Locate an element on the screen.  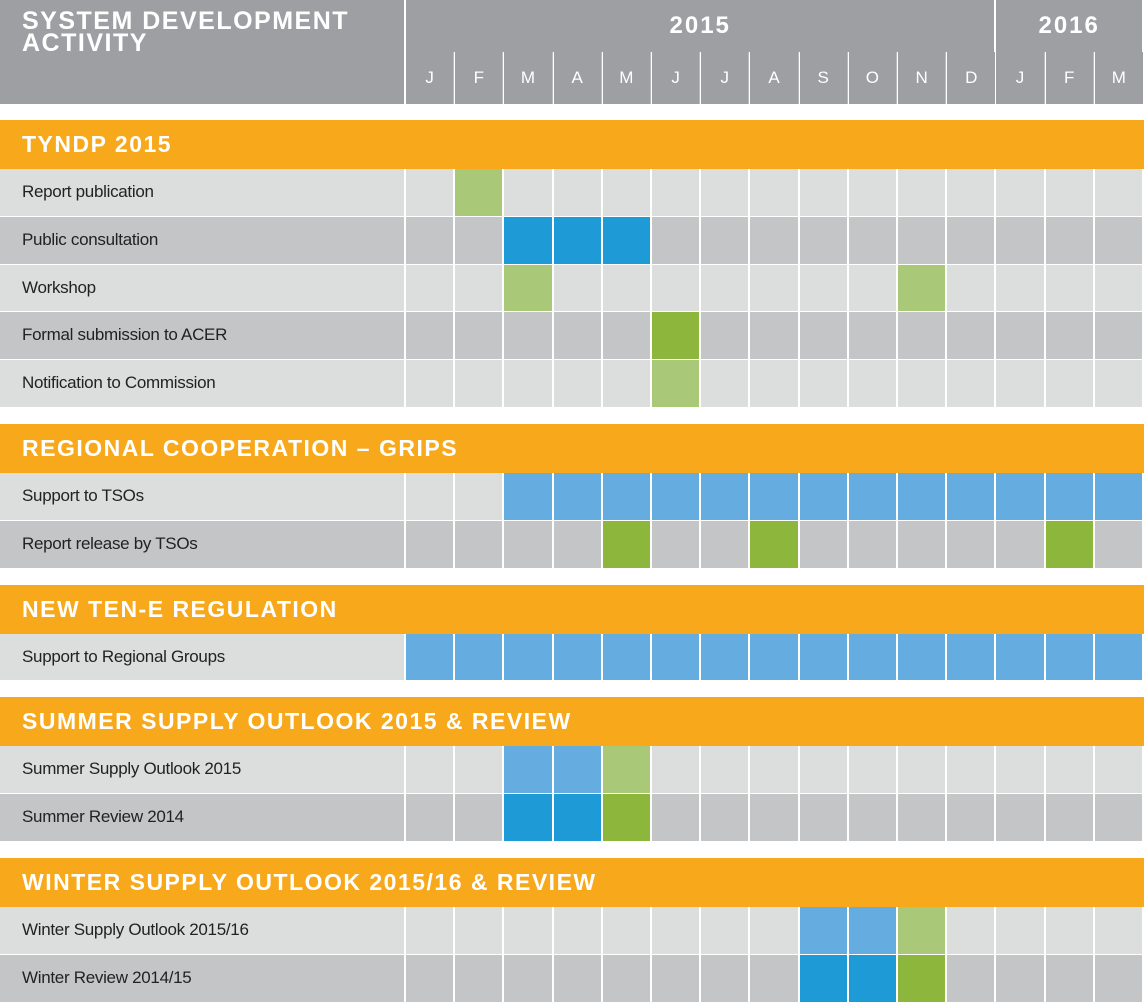
row-label: Support to Regional Groups is located at coordinates (202, 657).